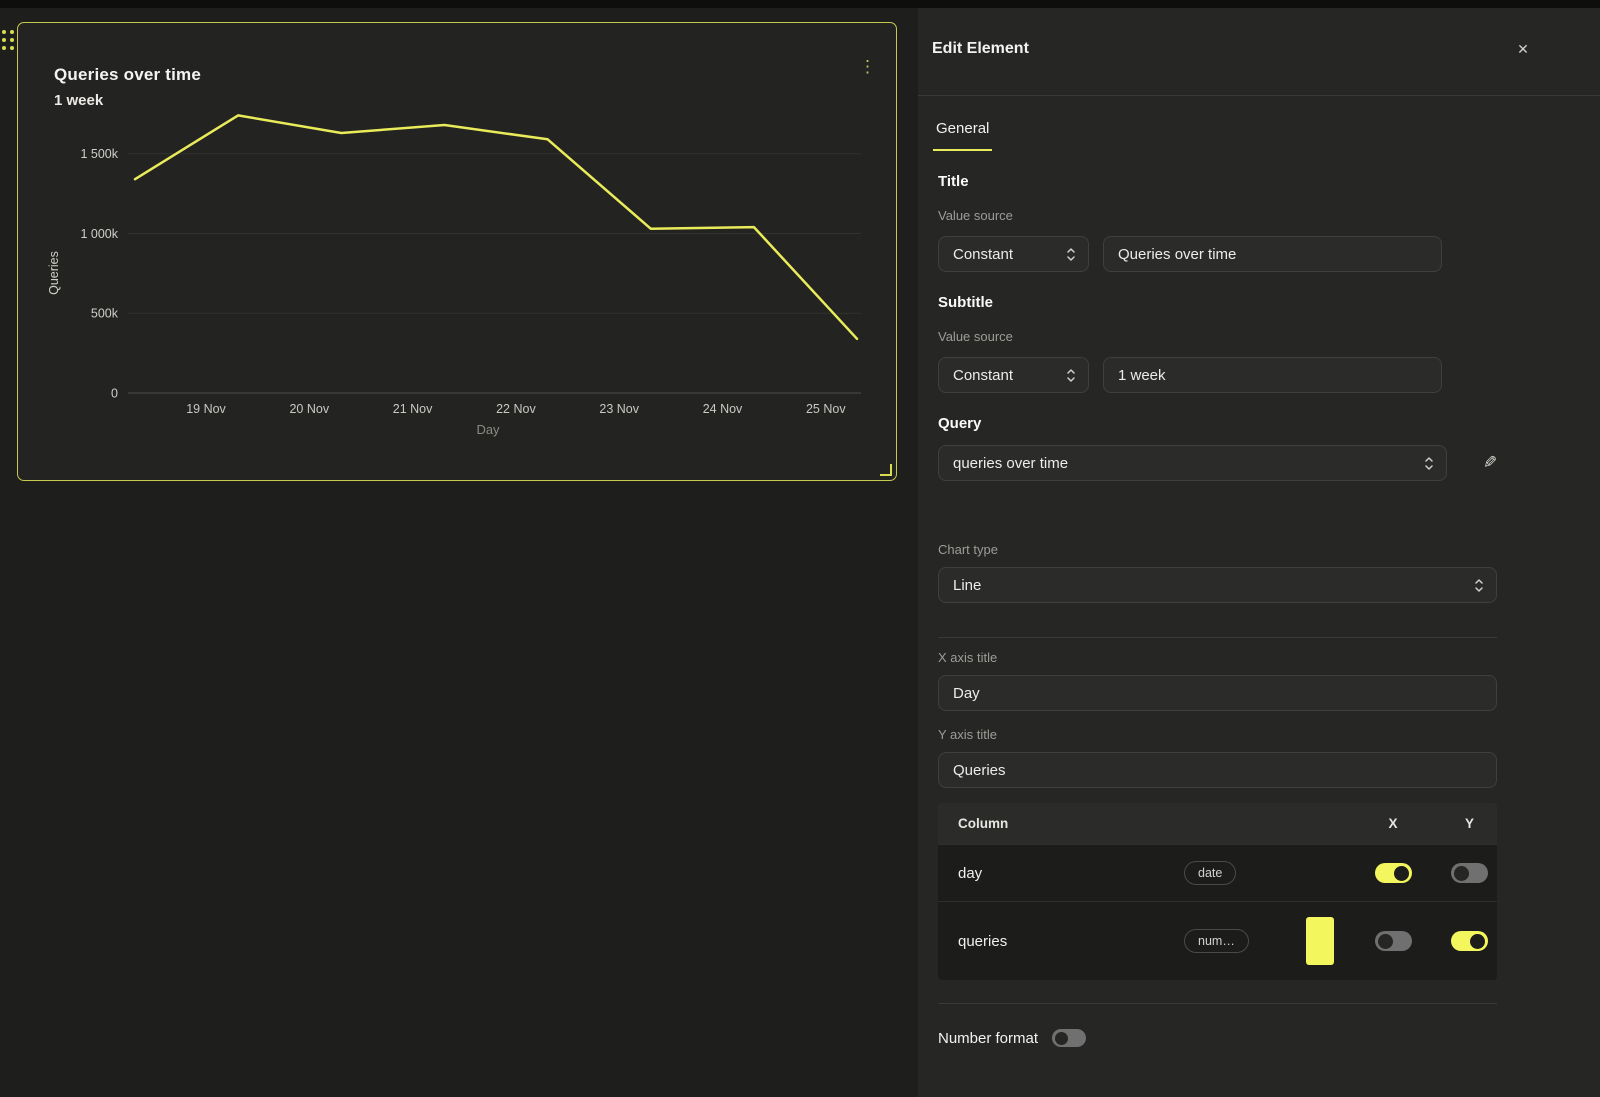  What do you see at coordinates (128, 74) in the screenshot?
I see `chart-title: Queries over time` at bounding box center [128, 74].